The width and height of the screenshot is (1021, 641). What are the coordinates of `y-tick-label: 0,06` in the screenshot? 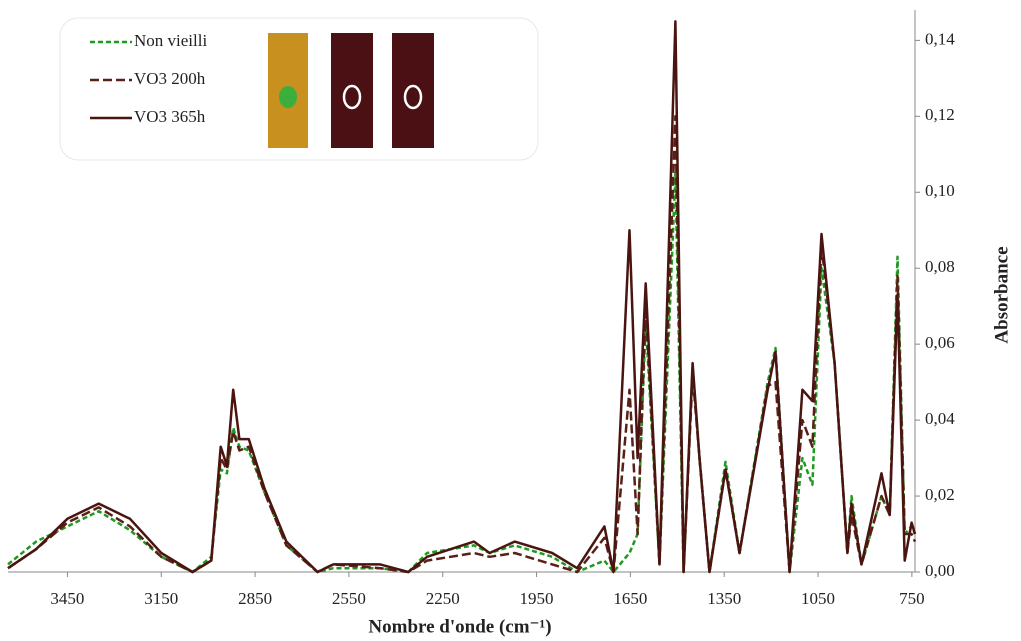 It's located at (940, 342).